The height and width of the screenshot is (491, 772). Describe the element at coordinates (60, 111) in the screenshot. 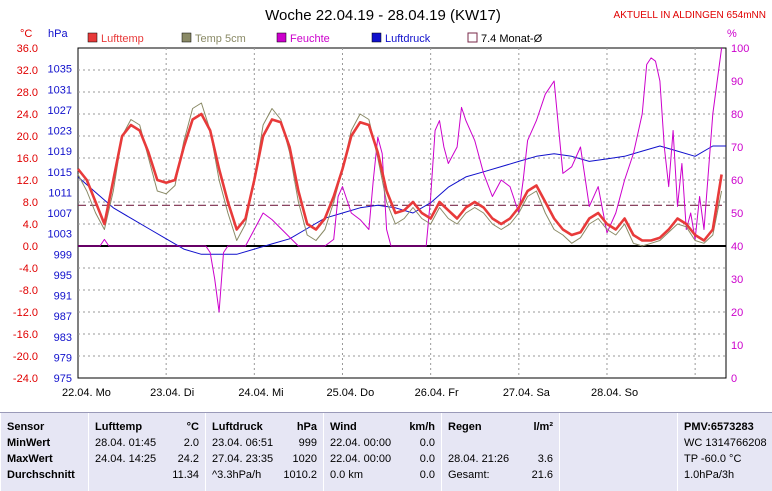

I see `pressure-tick-label: 1027` at that location.